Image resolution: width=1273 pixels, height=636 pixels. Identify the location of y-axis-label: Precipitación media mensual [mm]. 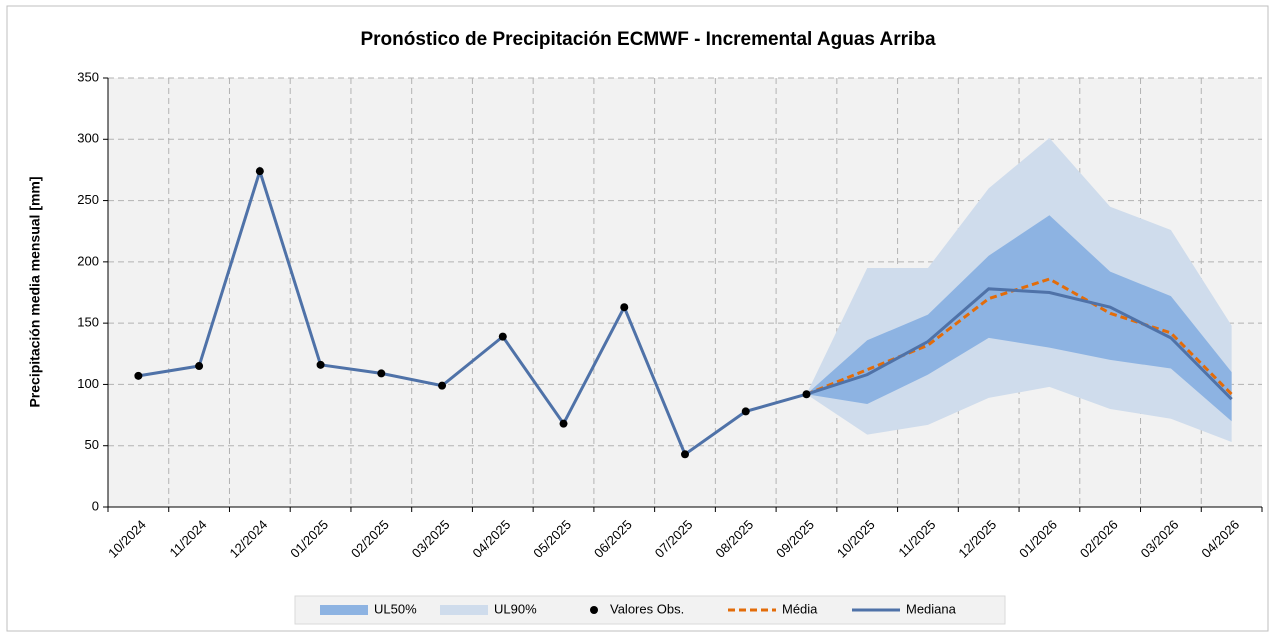
(35, 291).